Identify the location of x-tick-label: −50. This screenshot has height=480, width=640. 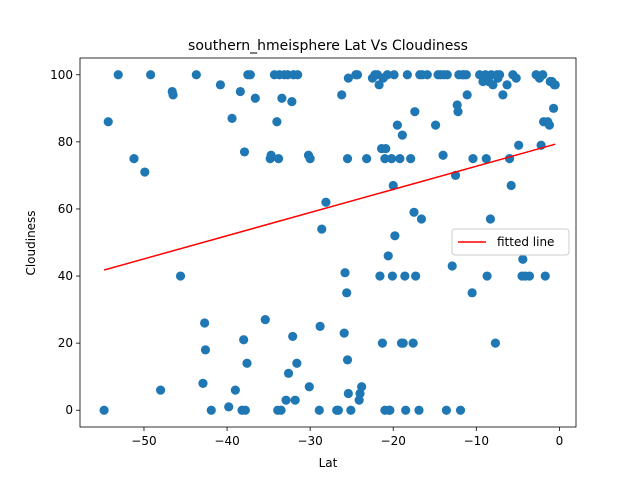
(143, 441).